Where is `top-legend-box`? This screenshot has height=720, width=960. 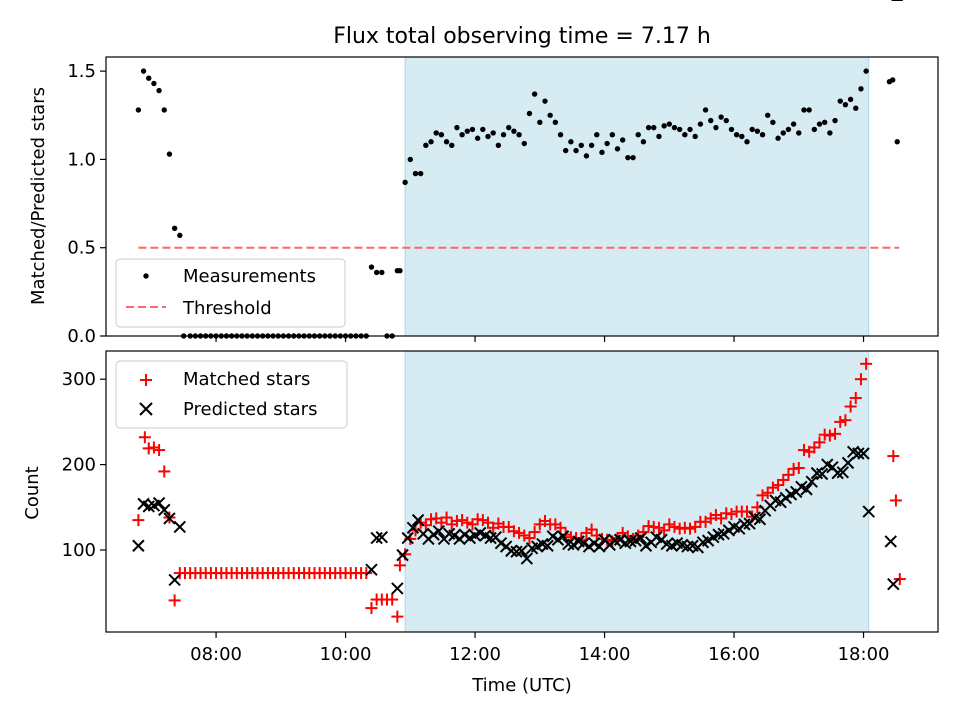
top-legend-box is located at coordinates (230, 293).